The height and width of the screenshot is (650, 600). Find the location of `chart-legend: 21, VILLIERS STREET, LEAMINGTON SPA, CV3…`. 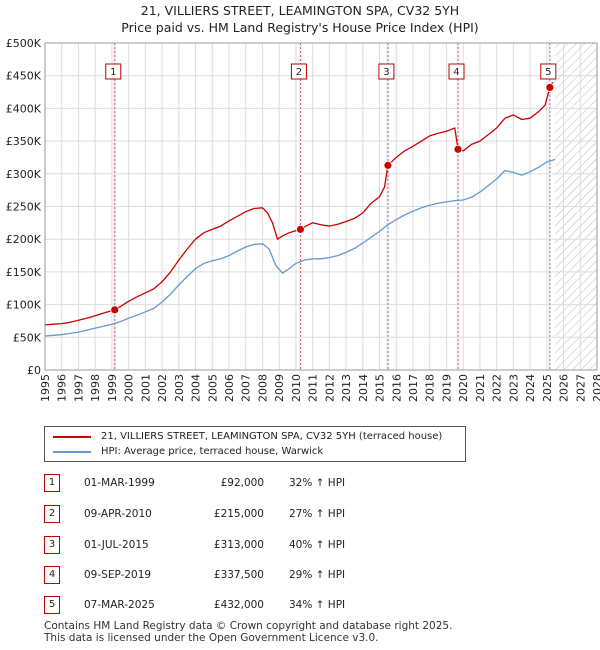

chart-legend: 21, VILLIERS STREET, LEAMINGTON SPA, CV3… is located at coordinates (255, 444).